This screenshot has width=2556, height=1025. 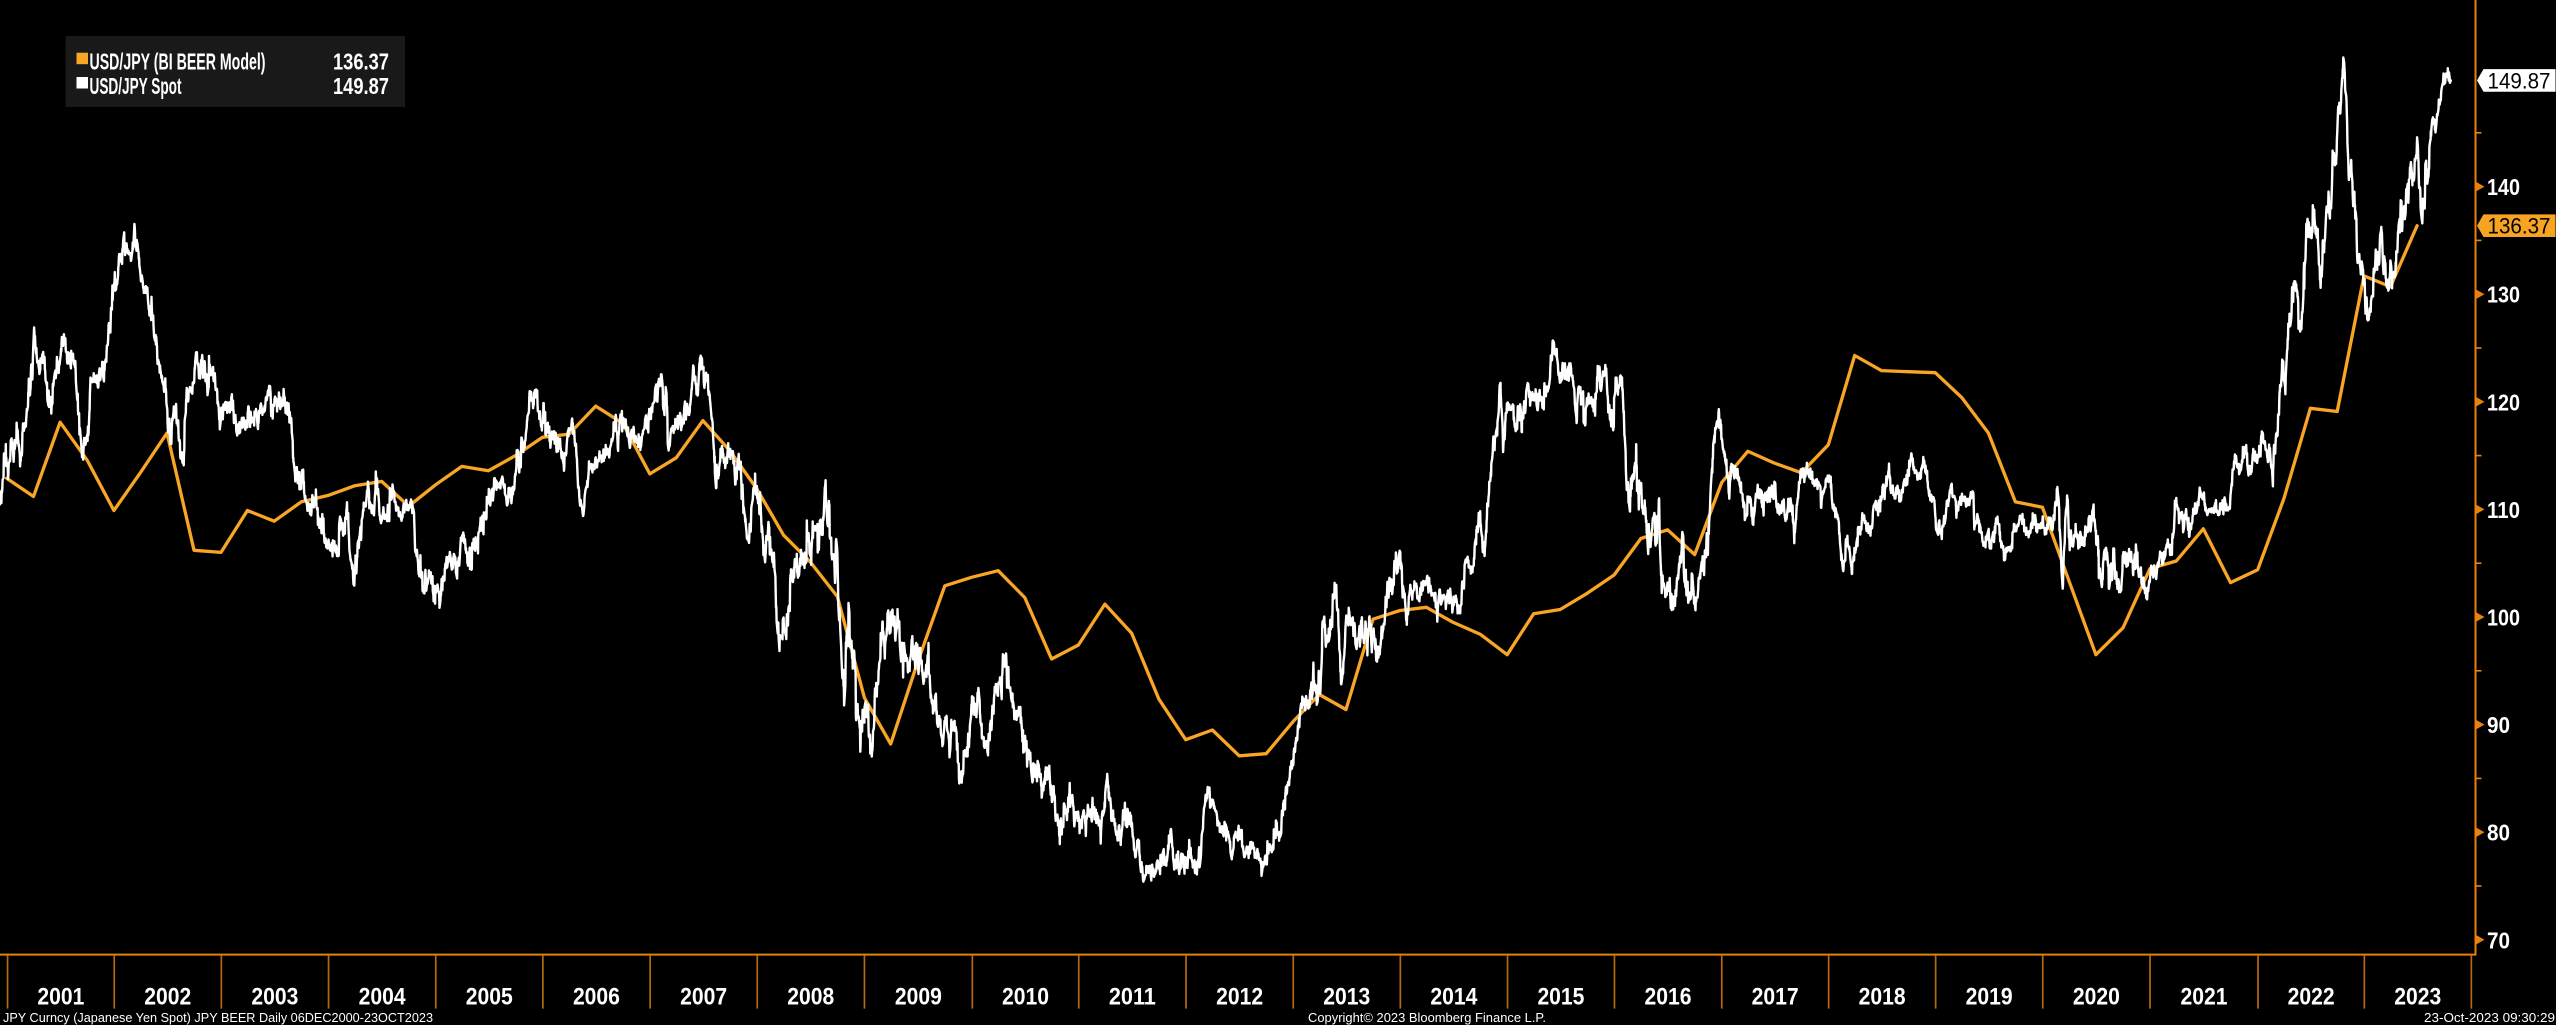 What do you see at coordinates (703, 997) in the screenshot?
I see `svg-text: 2007` at bounding box center [703, 997].